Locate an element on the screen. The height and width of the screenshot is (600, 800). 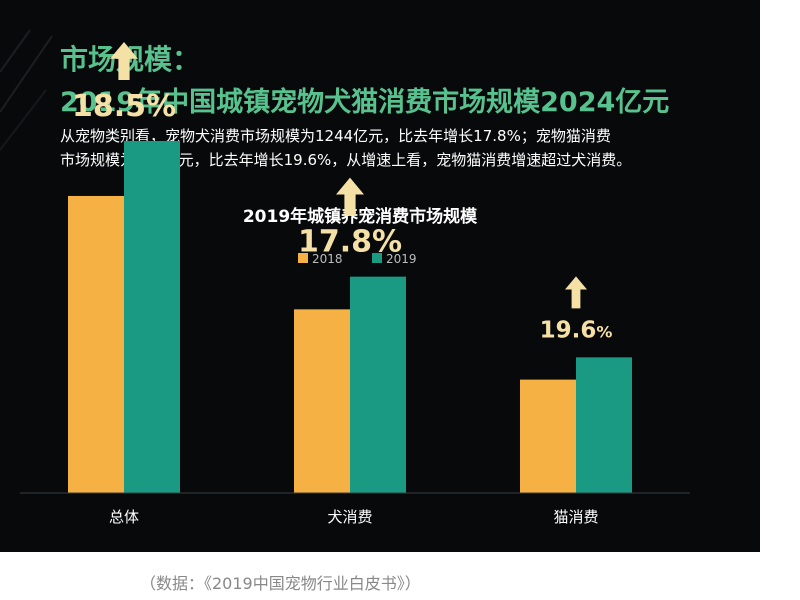
background-decoration is located at coordinates (26, 90).